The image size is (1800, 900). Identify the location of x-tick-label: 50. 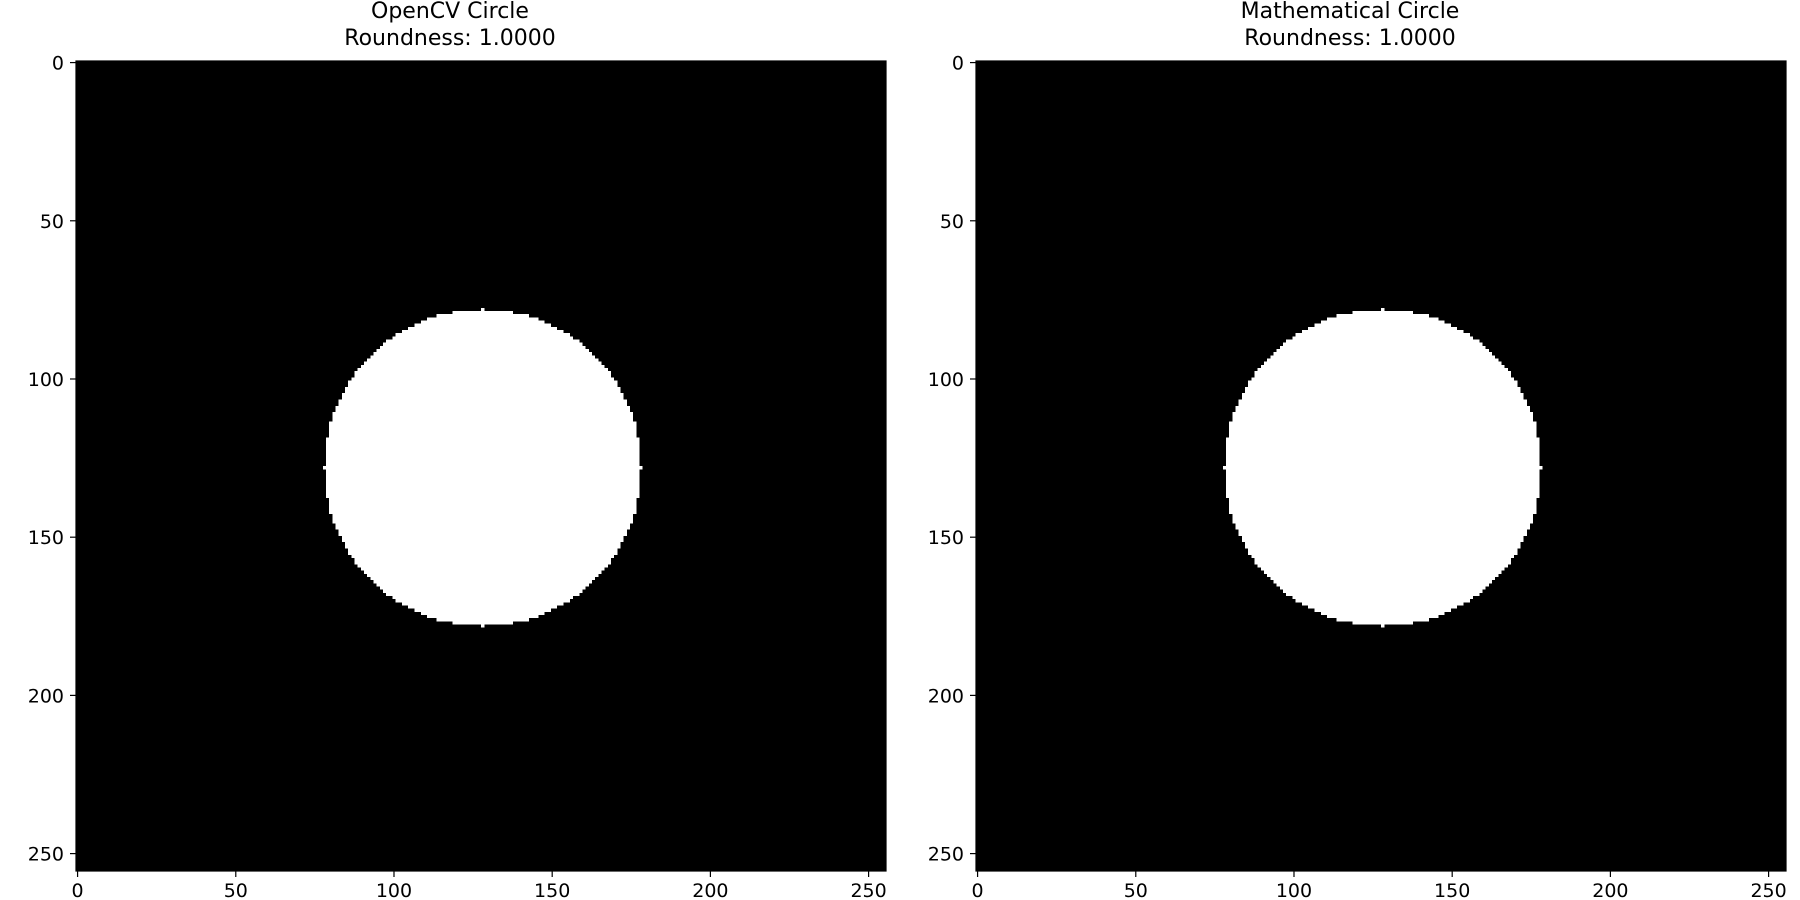
(236, 890).